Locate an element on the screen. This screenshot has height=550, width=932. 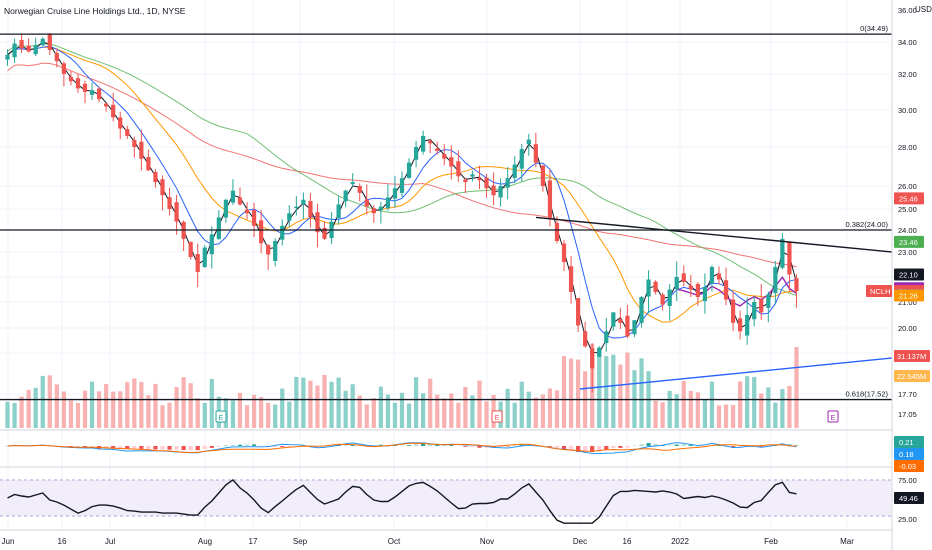
macd-badge-label: 0.21 is located at coordinates (906, 442).